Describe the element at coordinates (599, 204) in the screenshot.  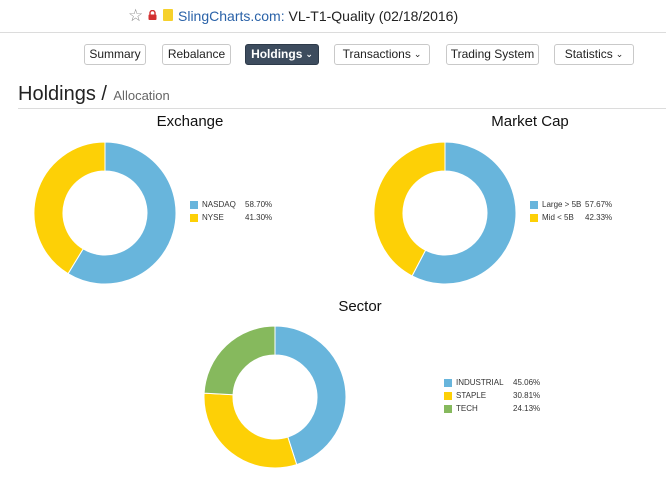
I see `legend-value: 57.67%` at that location.